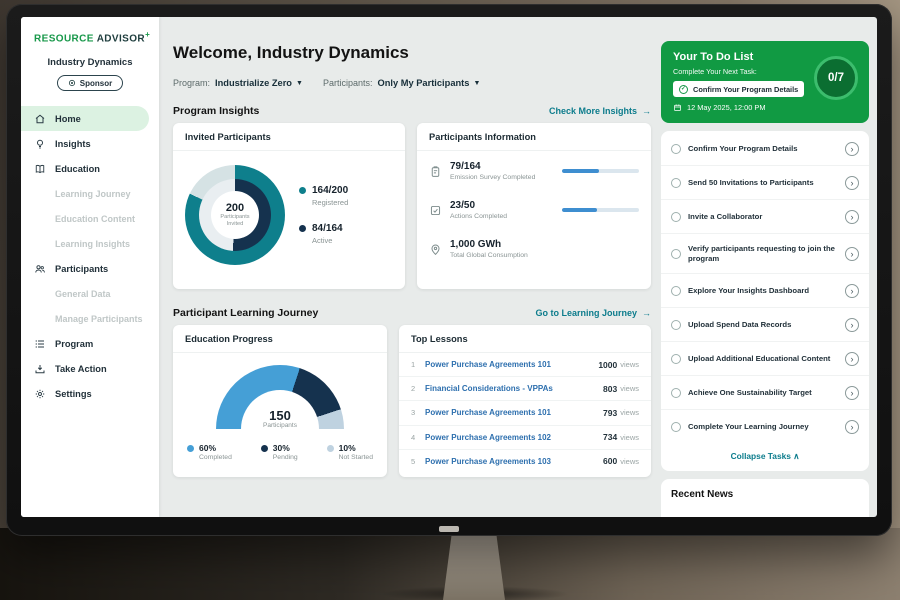 The image size is (900, 600). I want to click on program-dropdown: Program: Industrialize Zero ▼, so click(238, 83).